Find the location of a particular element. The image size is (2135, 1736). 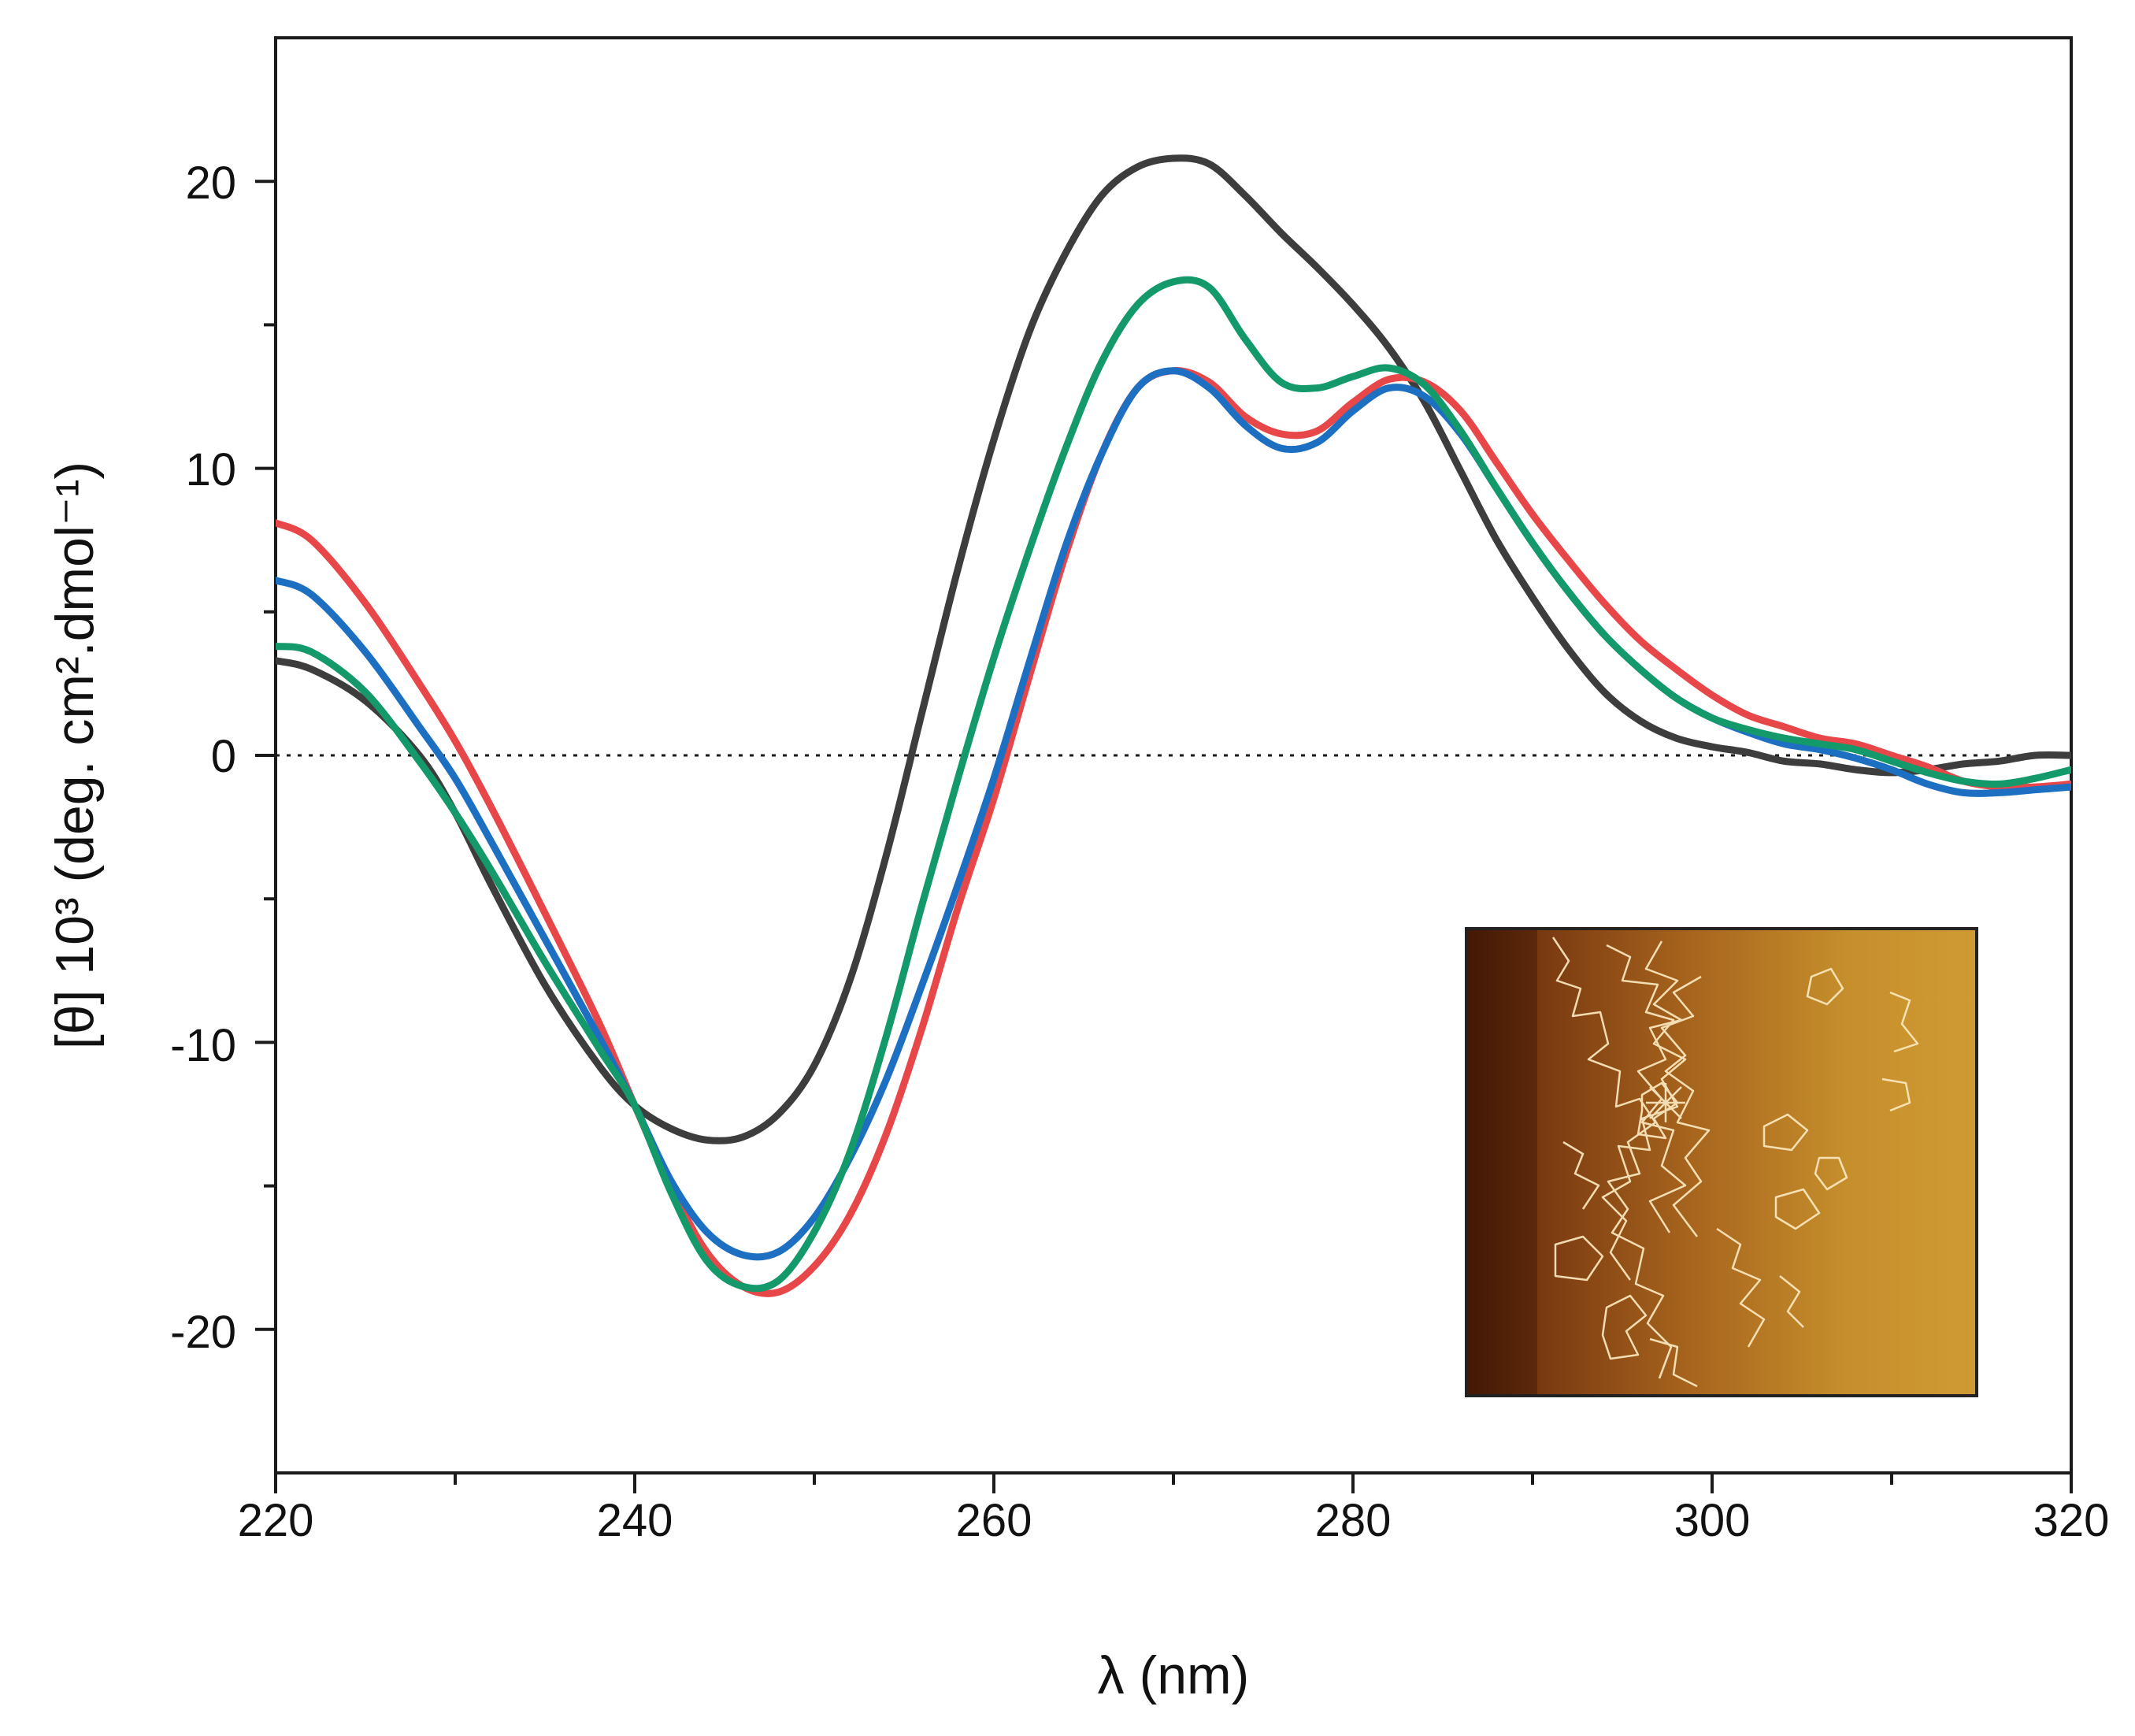

x-tick-label: 320 is located at coordinates (2071, 1521).